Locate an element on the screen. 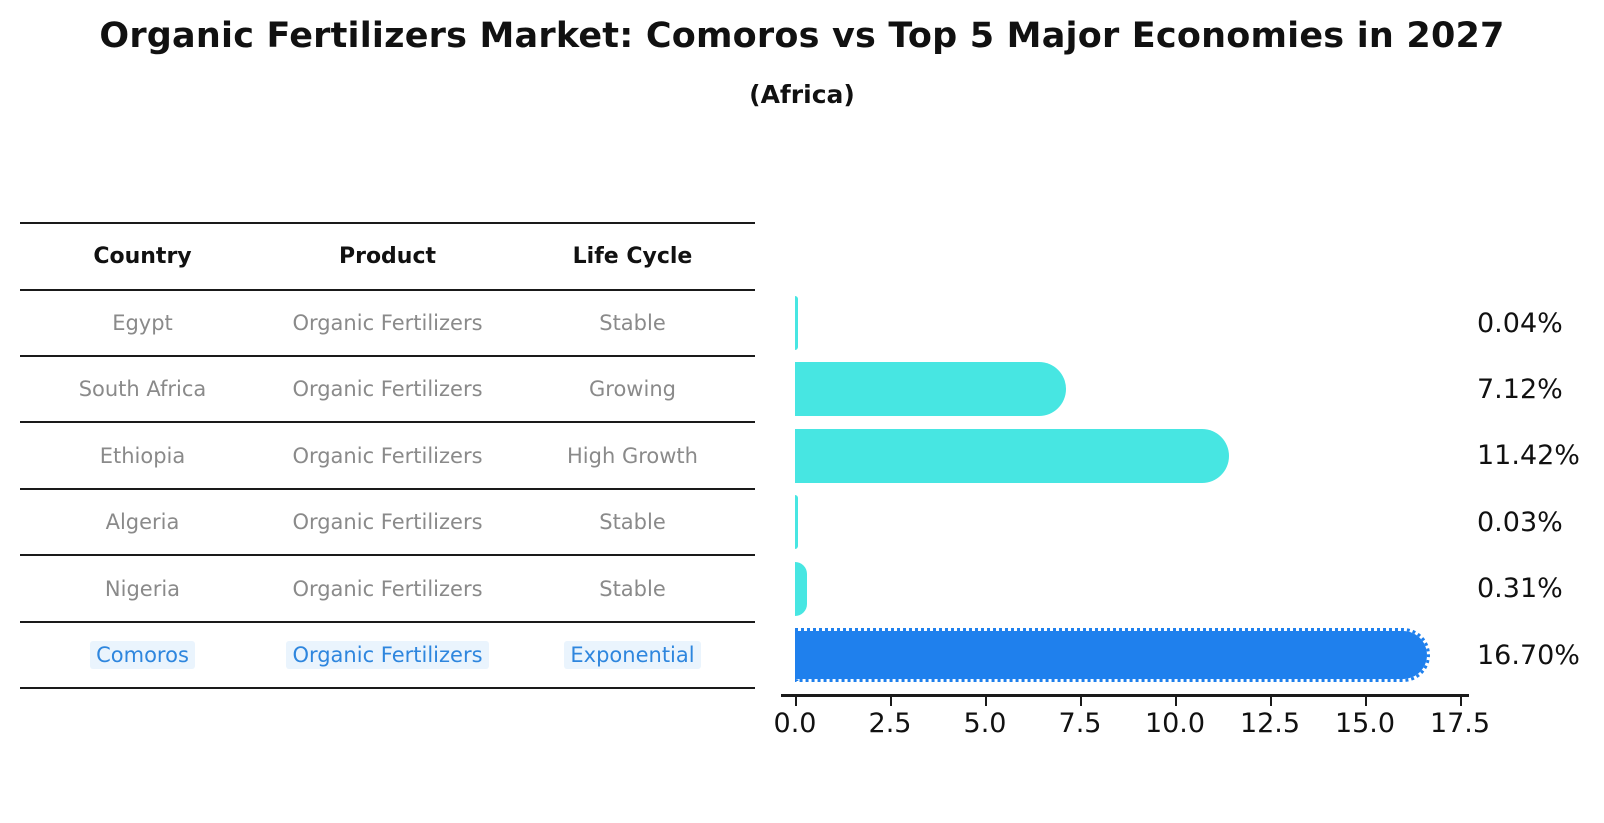 This screenshot has height=823, width=1604. life-cycle-cell: High Growth is located at coordinates (632, 455).